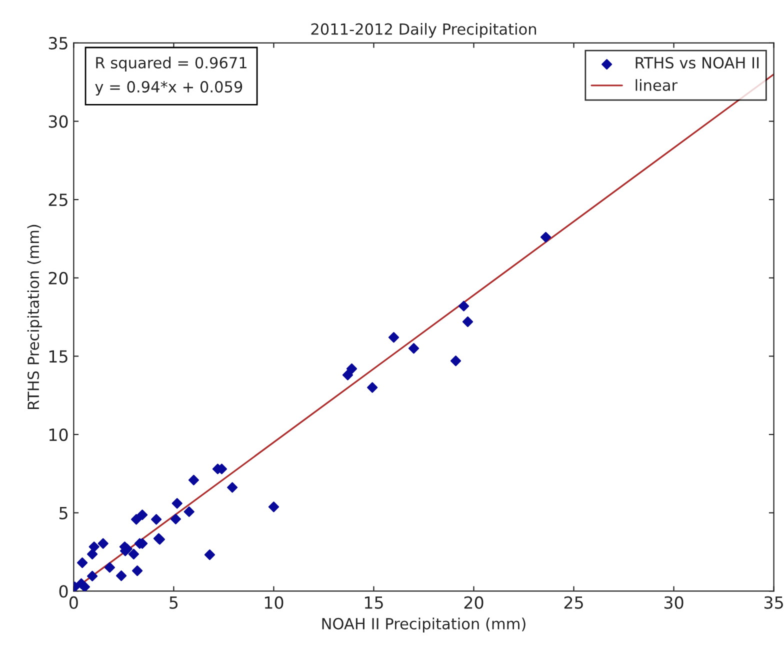 This screenshot has width=784, height=651. Describe the element at coordinates (573, 602) in the screenshot. I see `x-tick-label: 25` at that location.